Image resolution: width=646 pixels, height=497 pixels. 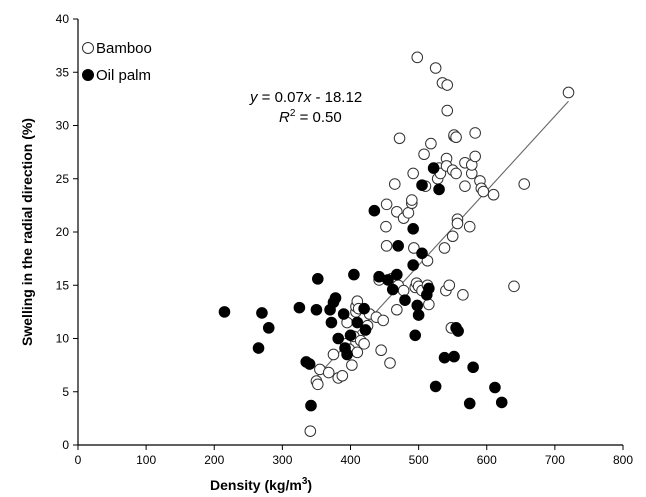 What do you see at coordinates (65, 392) in the screenshot?
I see `y-tick-label: 5` at bounding box center [65, 392].